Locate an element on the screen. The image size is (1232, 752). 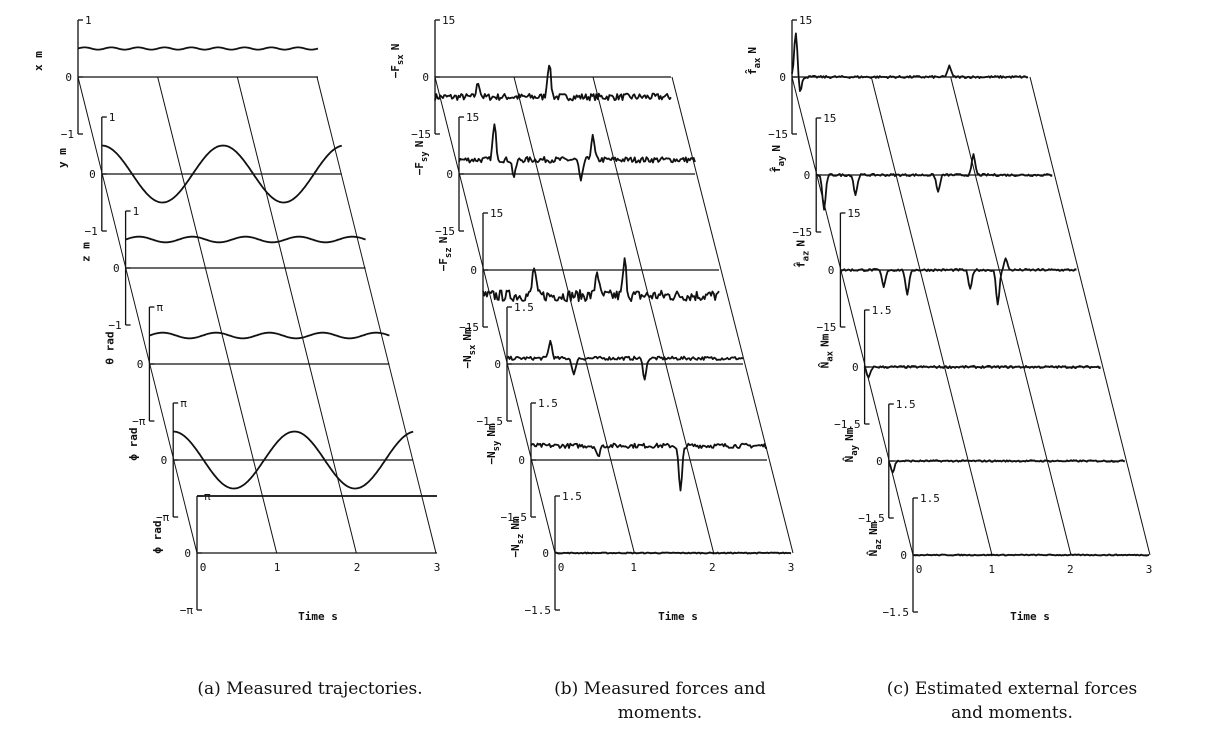
y-axis-label: x m is located at coordinates (38, 61).